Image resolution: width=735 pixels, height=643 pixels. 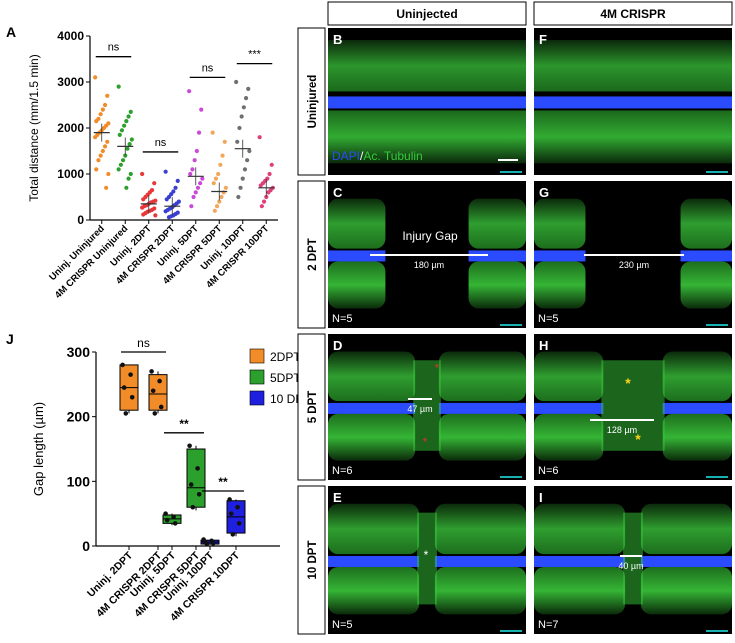 What do you see at coordinates (184, 424) in the screenshot?
I see `significance-label: **` at bounding box center [184, 424].